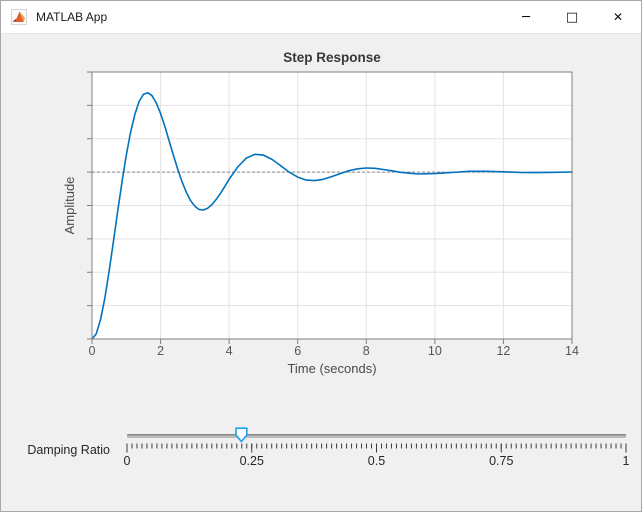 The image size is (642, 512). What do you see at coordinates (376, 461) in the screenshot?
I see `svg-text: 0.5` at bounding box center [376, 461].